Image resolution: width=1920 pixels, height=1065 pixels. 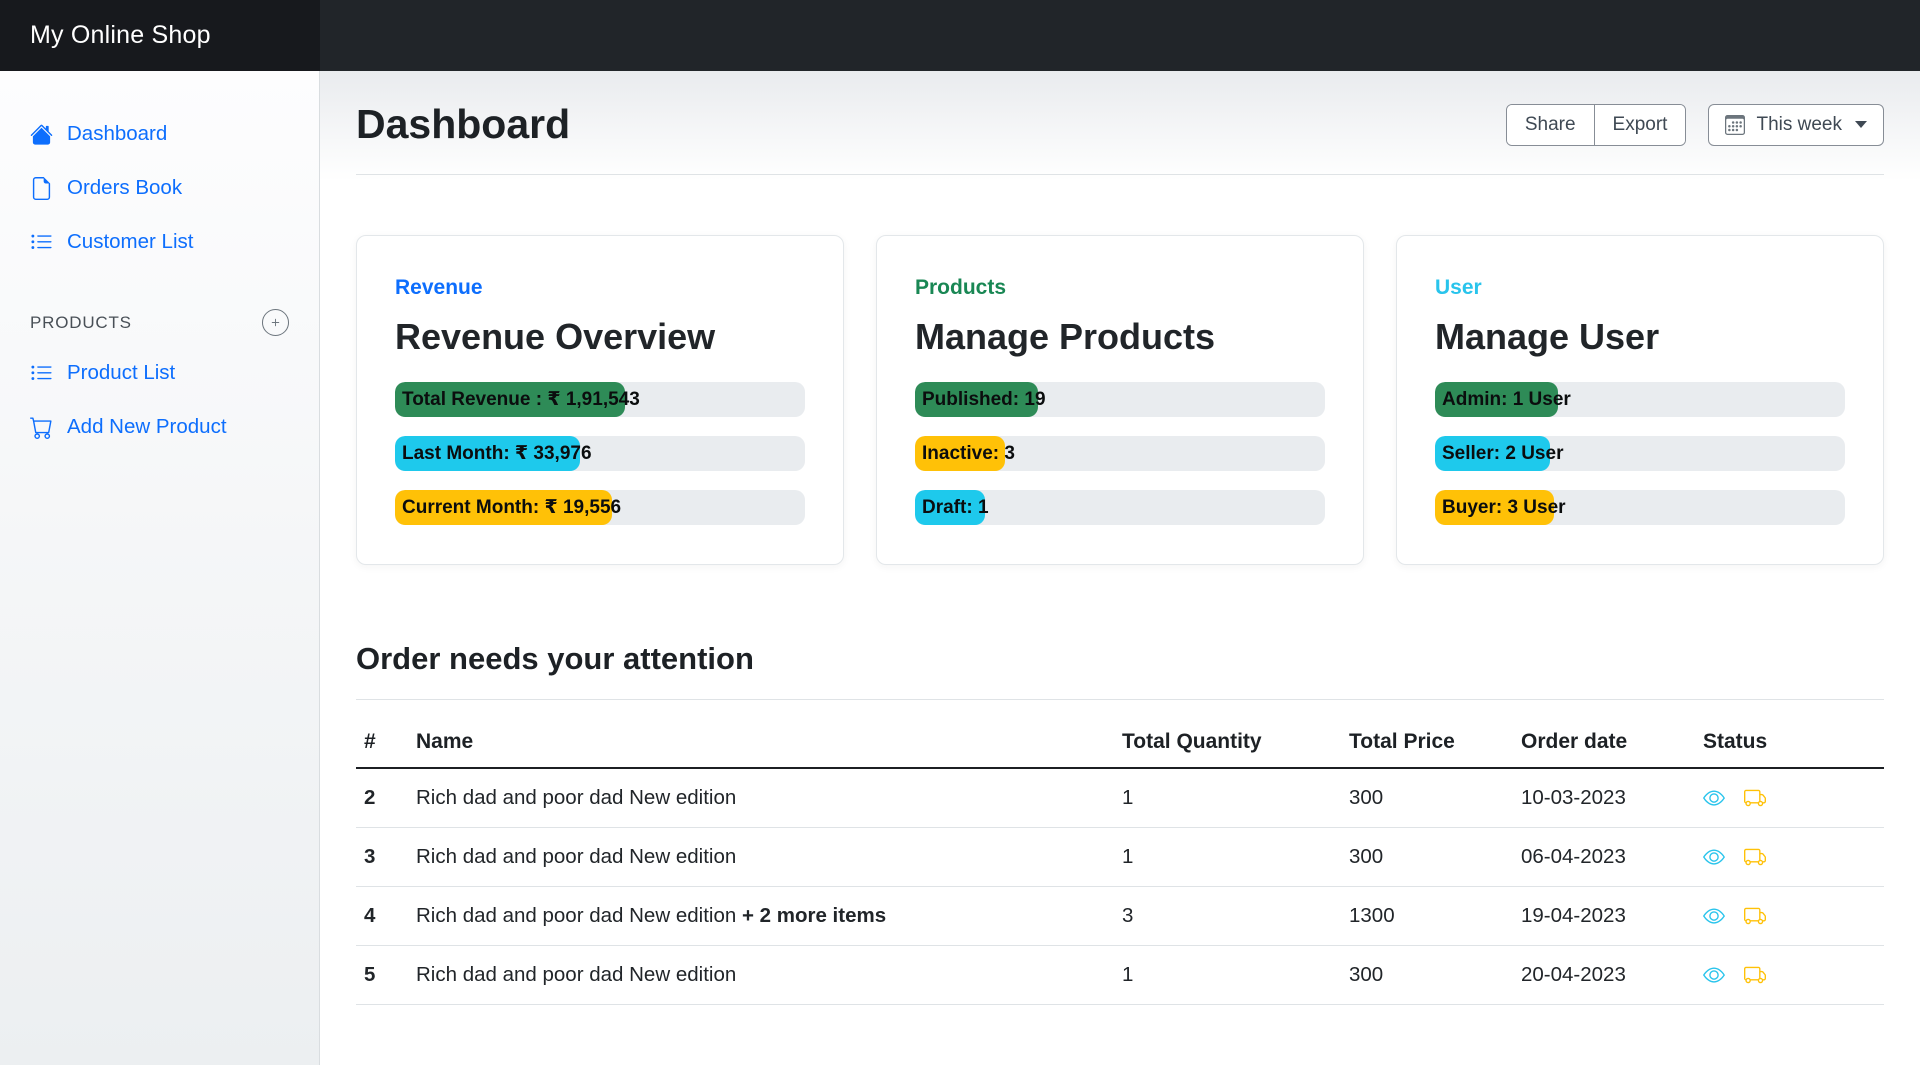 What do you see at coordinates (1065, 336) in the screenshot?
I see `card-title: Manage Products` at bounding box center [1065, 336].